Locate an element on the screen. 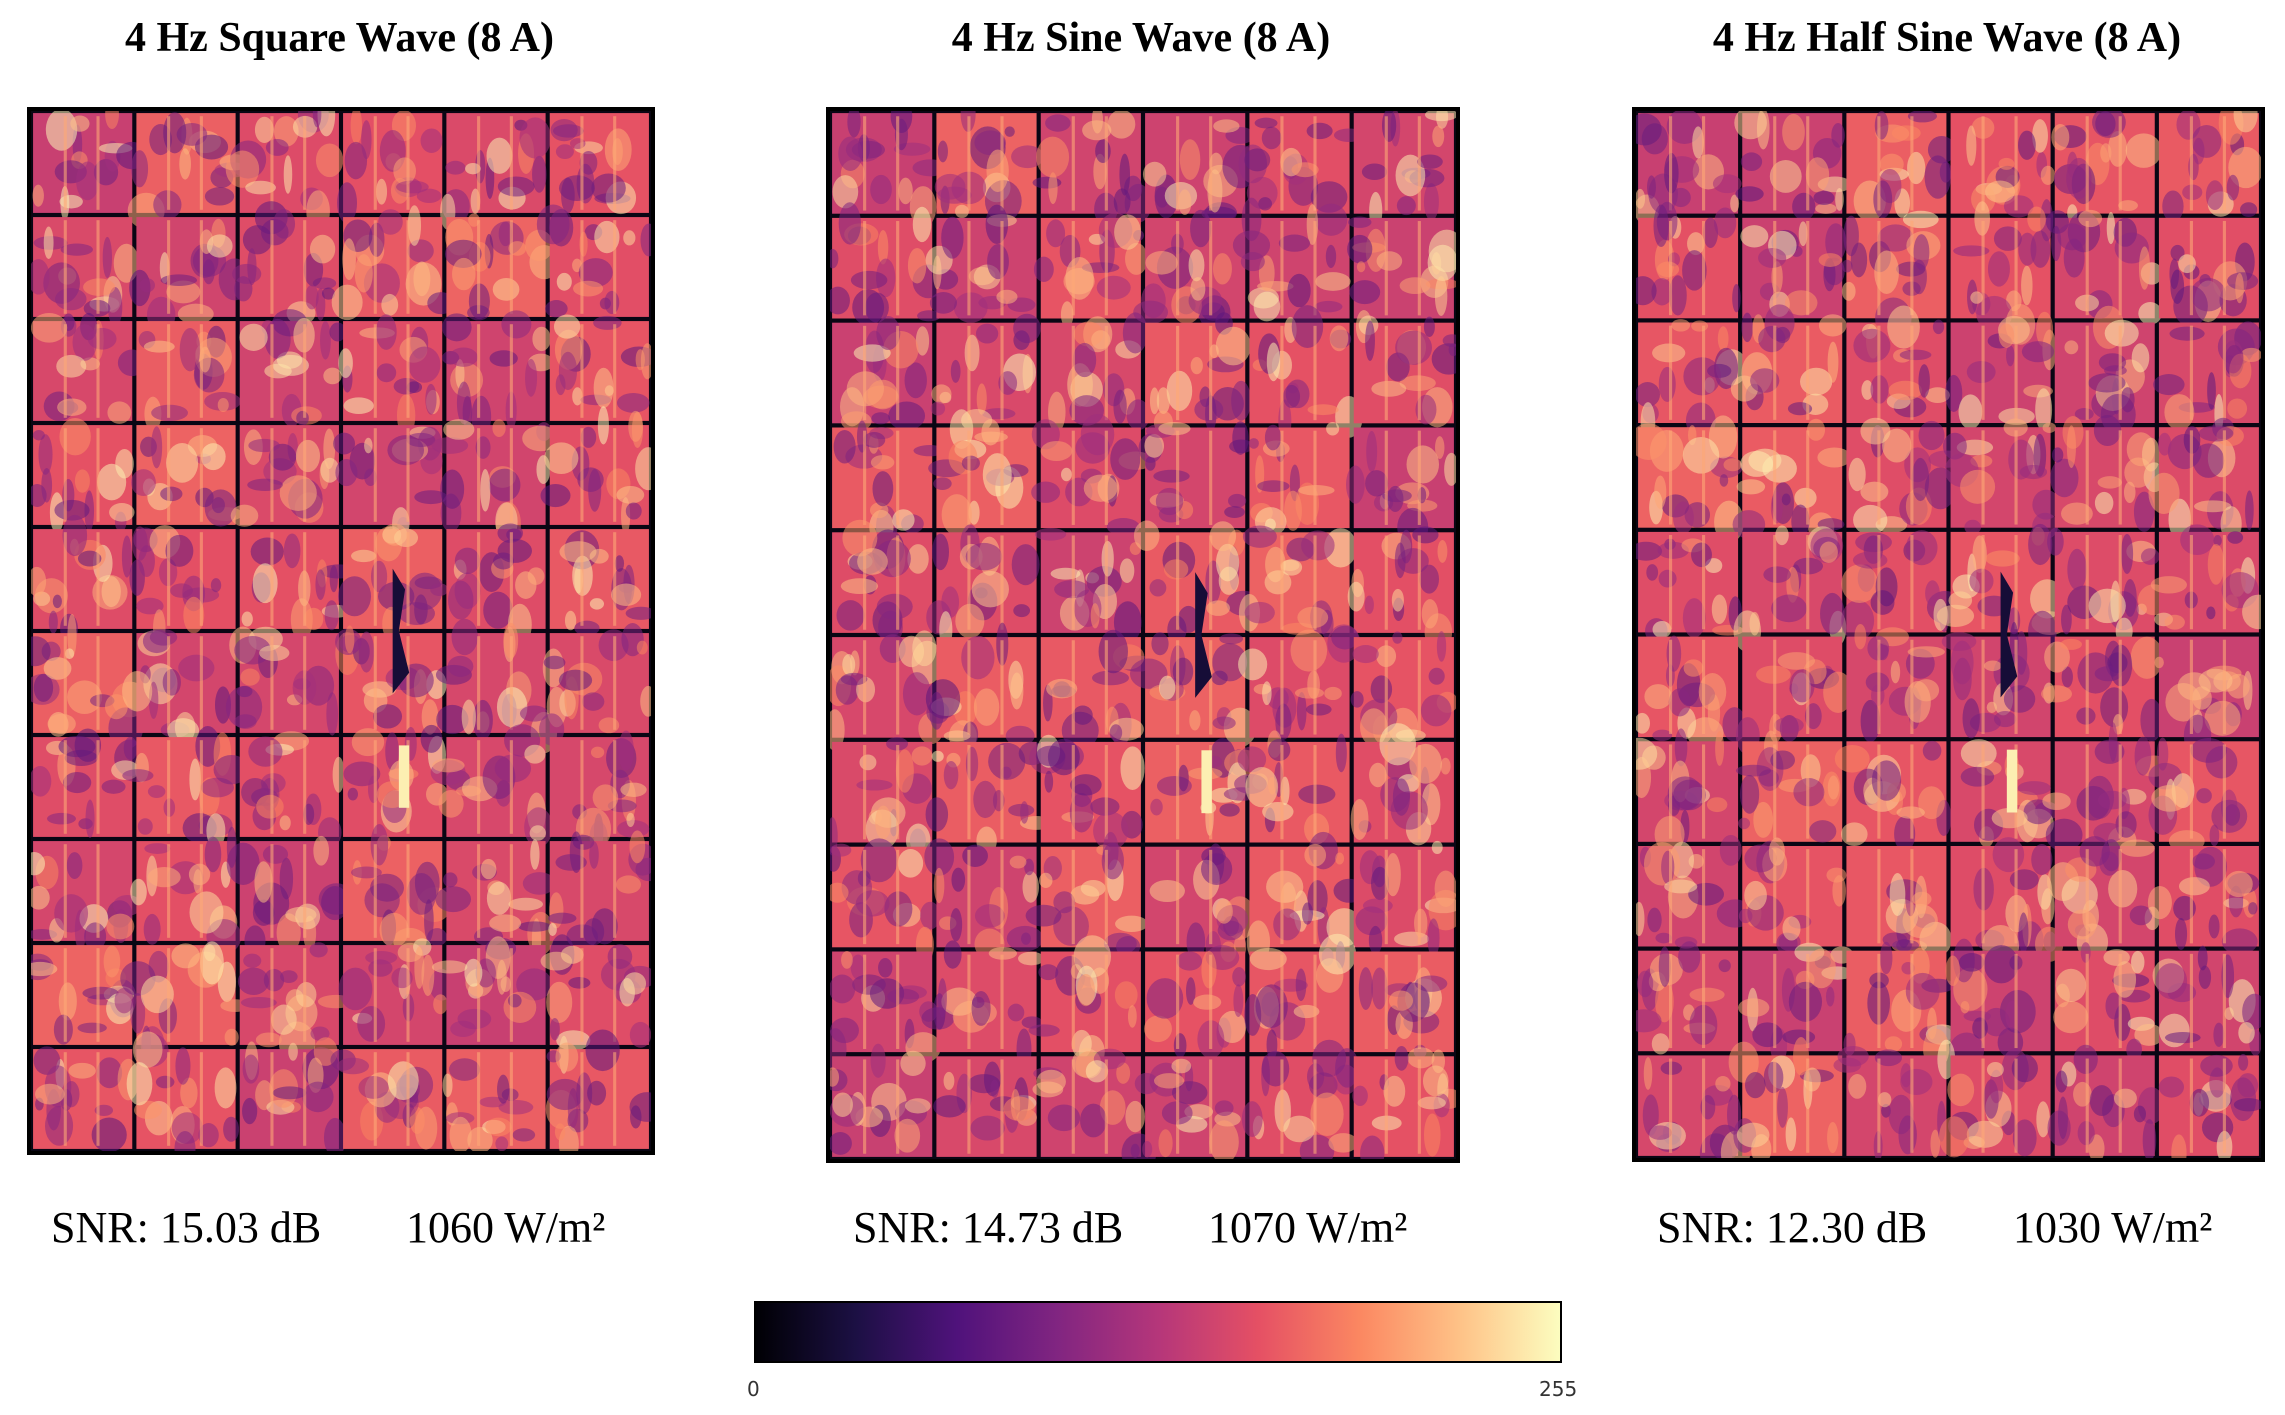 Image resolution: width=2285 pixels, height=1415 pixels. panel-2-title: 4 Hz Sine Wave (8 A) is located at coordinates (1141, 38).